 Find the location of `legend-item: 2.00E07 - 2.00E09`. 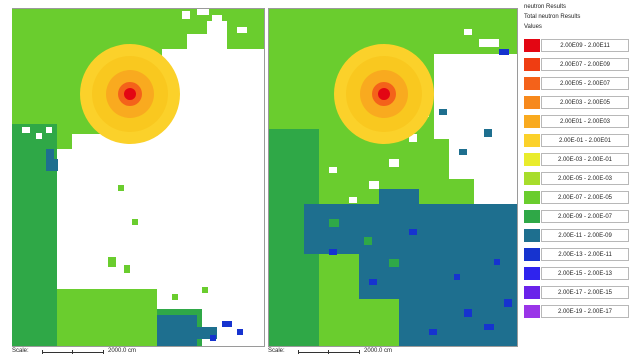

legend-item: 2.00E07 - 2.00E09 is located at coordinates (577, 64).